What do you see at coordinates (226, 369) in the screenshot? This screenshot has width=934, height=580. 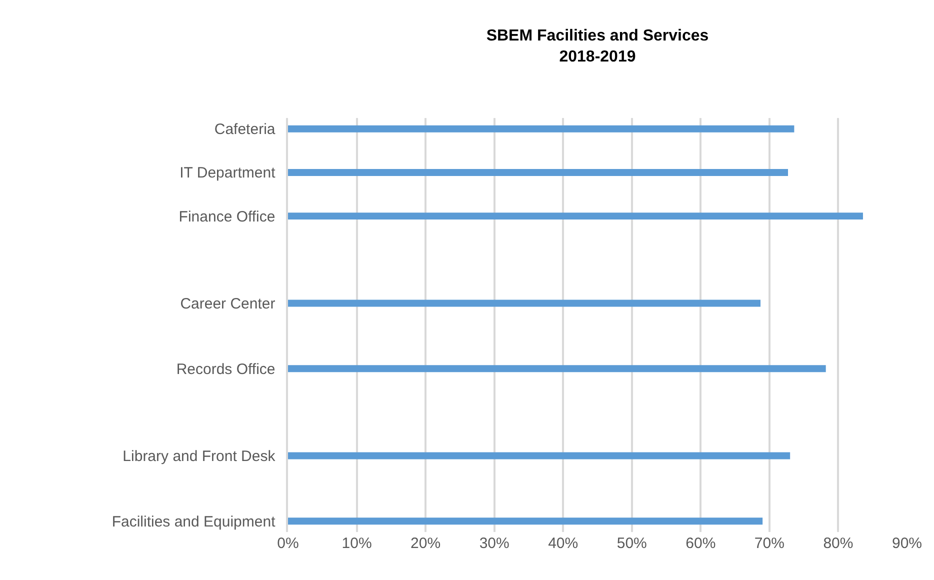 I see `y-tick-label: Records Office` at bounding box center [226, 369].